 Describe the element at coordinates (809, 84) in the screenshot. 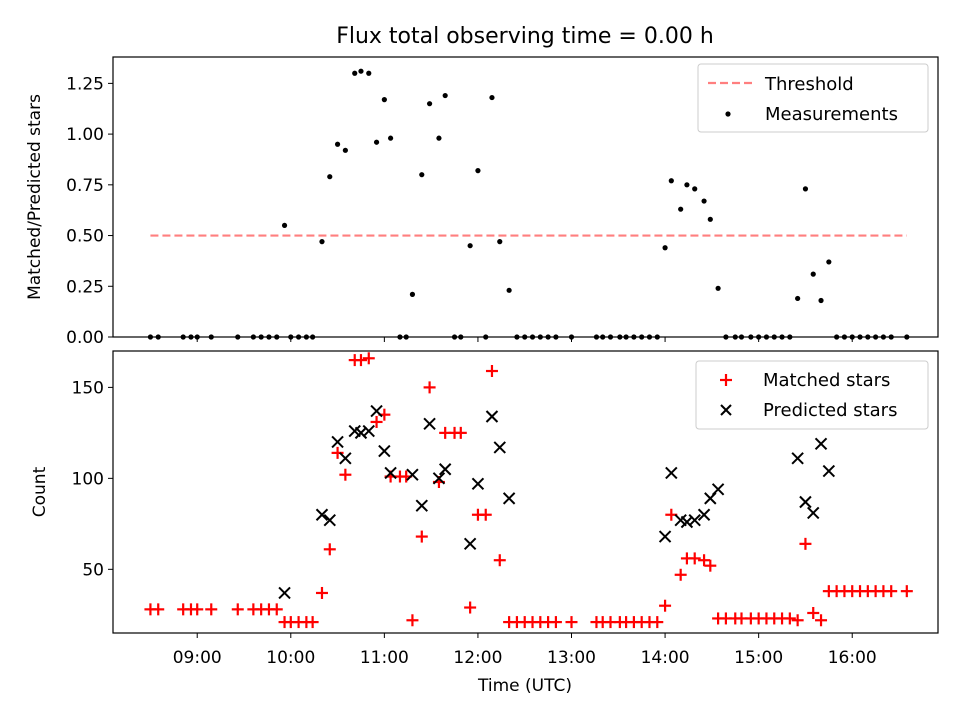

I see `legend-threshold-label: Threshold` at that location.